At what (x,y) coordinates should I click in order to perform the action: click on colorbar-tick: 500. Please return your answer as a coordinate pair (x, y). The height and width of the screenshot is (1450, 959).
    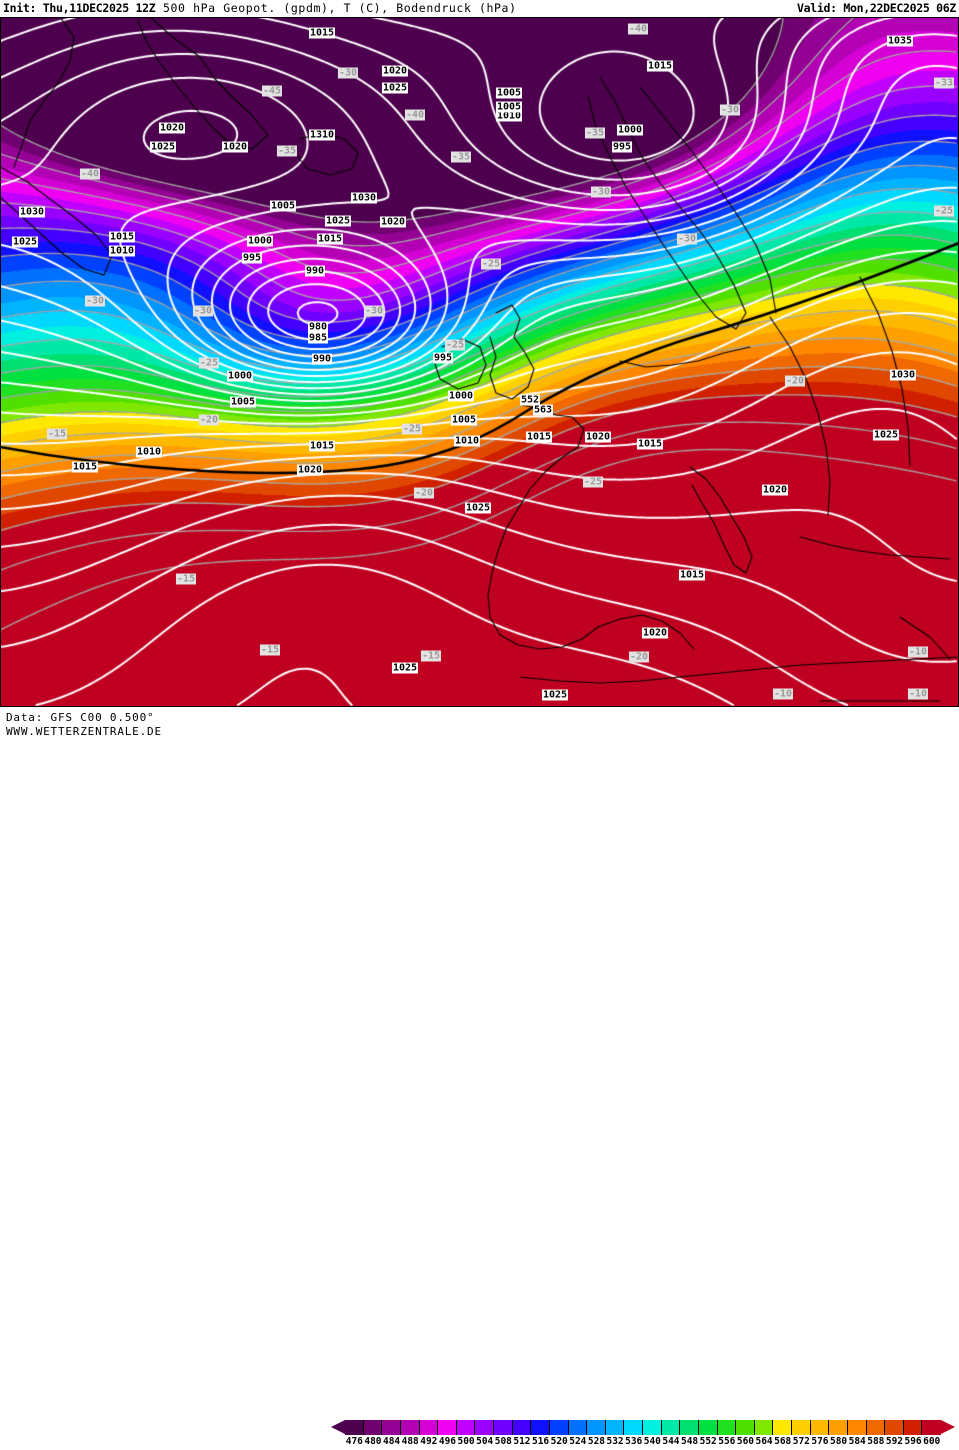
    Looking at the image, I should click on (466, 1441).